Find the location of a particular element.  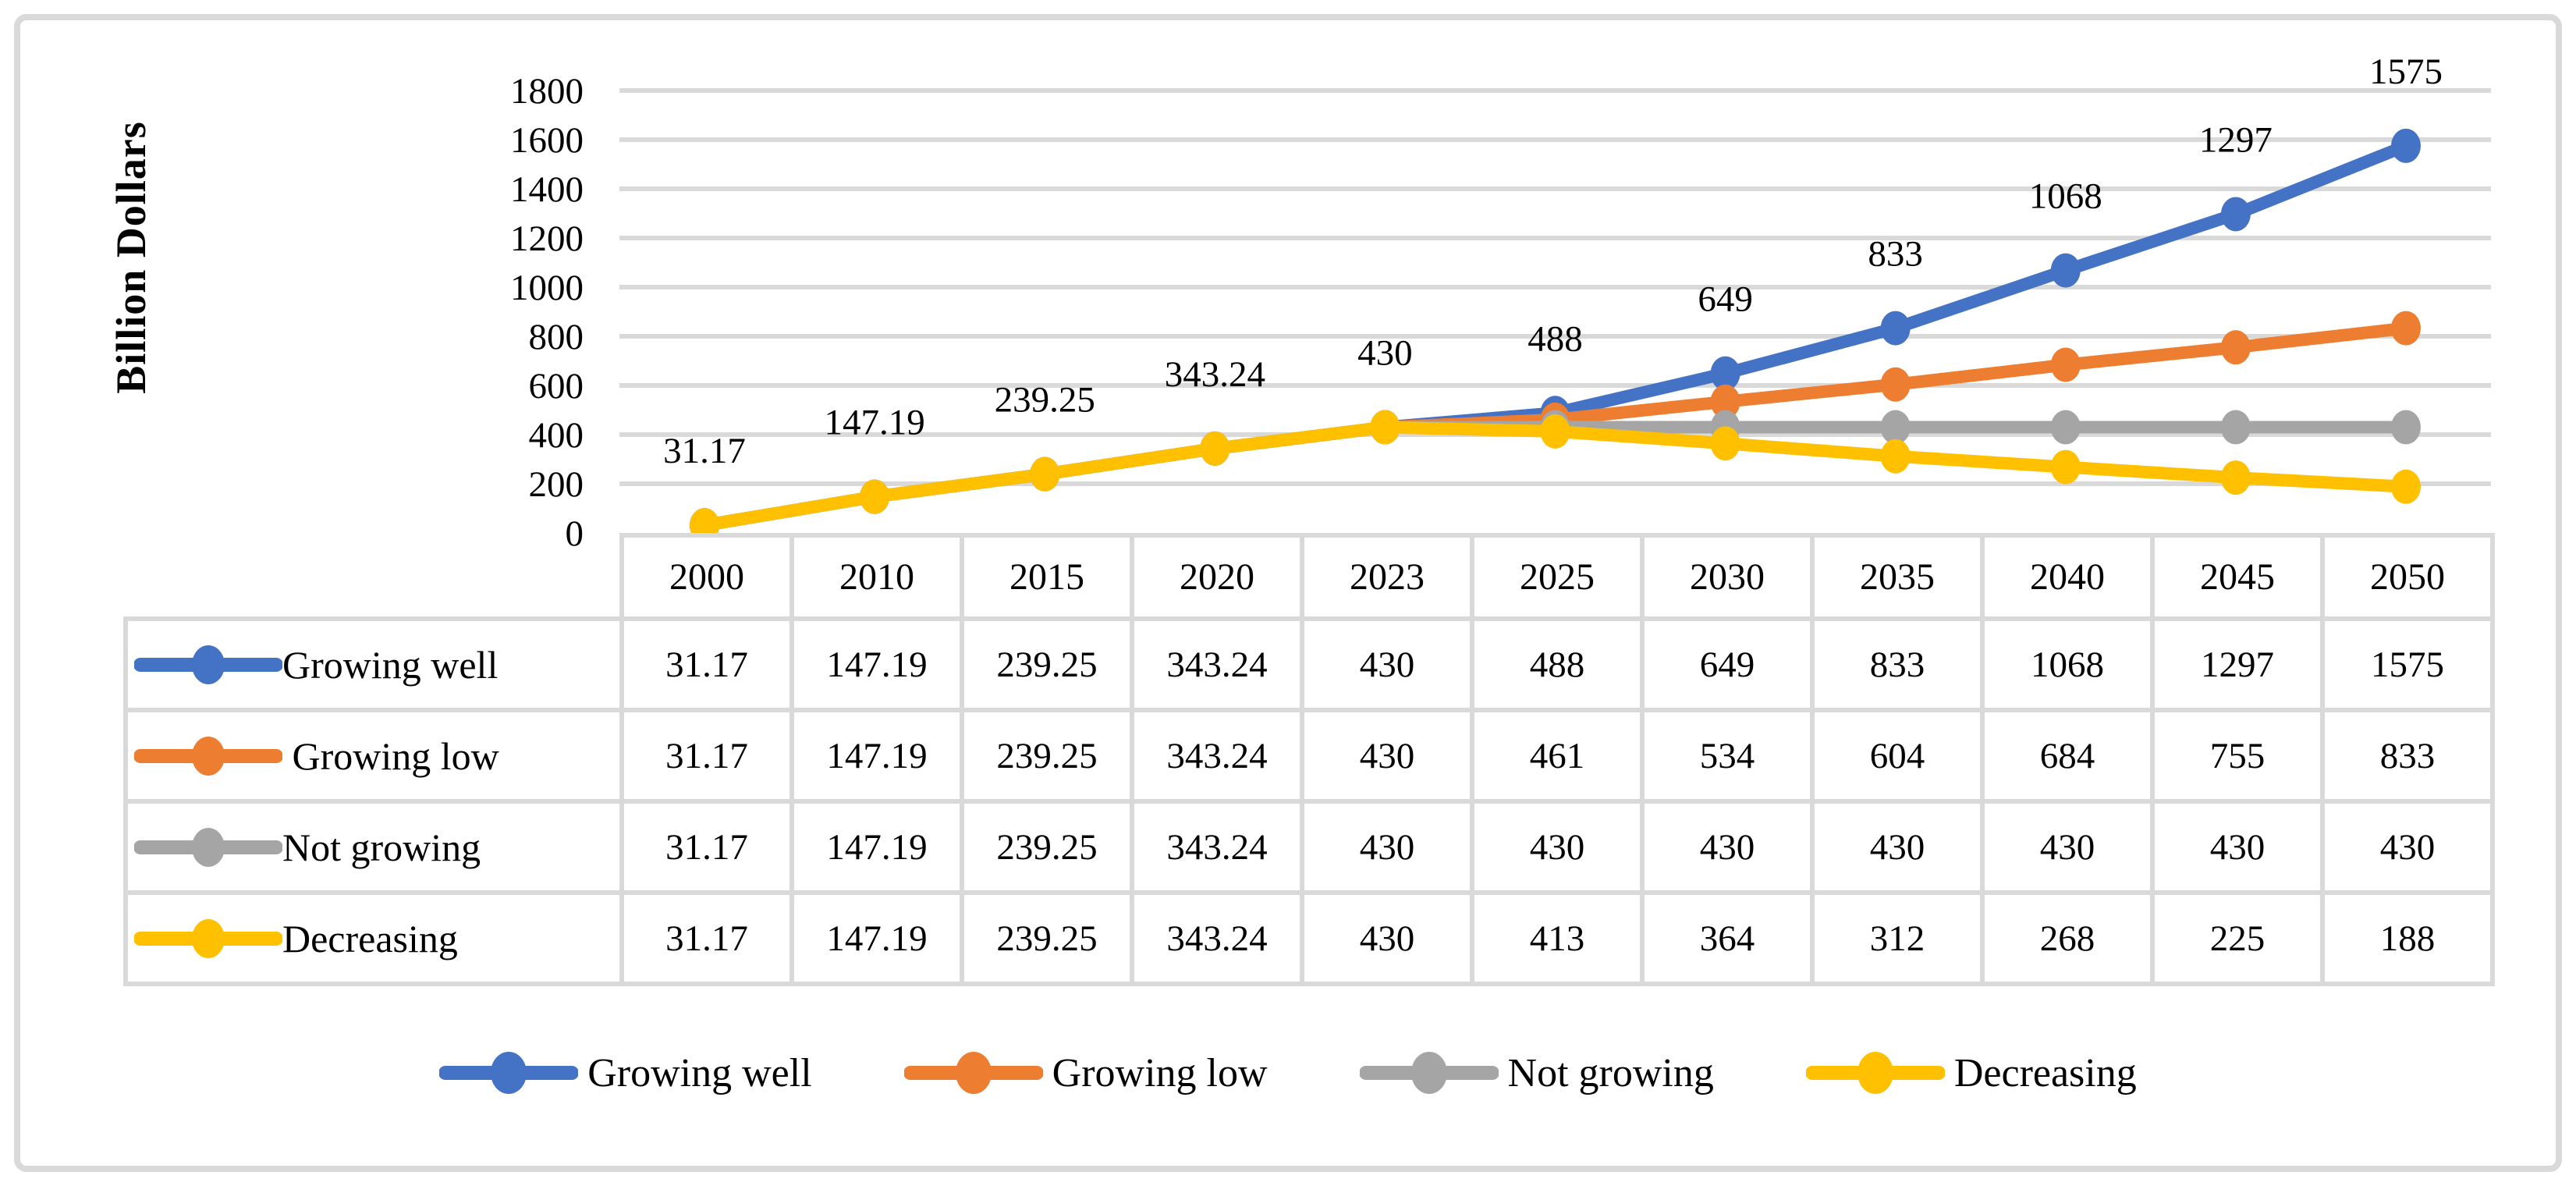

value-cell: 649 is located at coordinates (1727, 664).